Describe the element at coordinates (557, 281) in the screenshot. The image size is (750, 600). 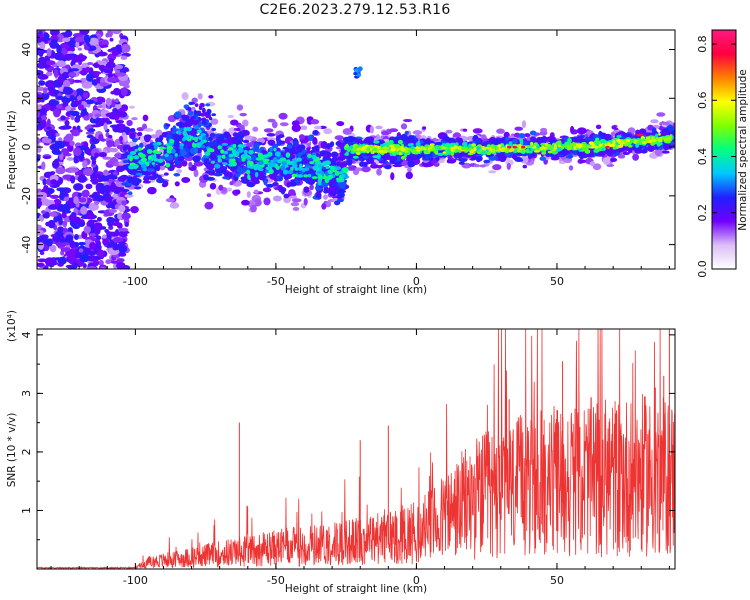
I see `spectrogram-x-tick-label: 50` at that location.